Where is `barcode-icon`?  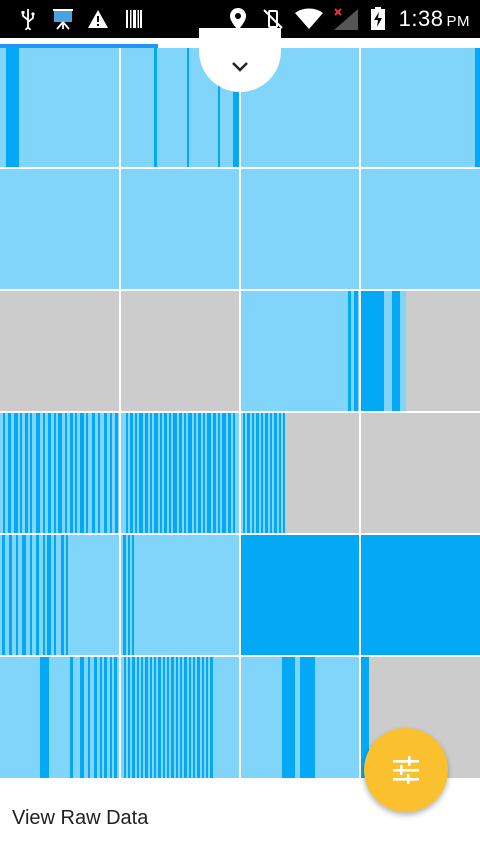
barcode-icon is located at coordinates (134, 19).